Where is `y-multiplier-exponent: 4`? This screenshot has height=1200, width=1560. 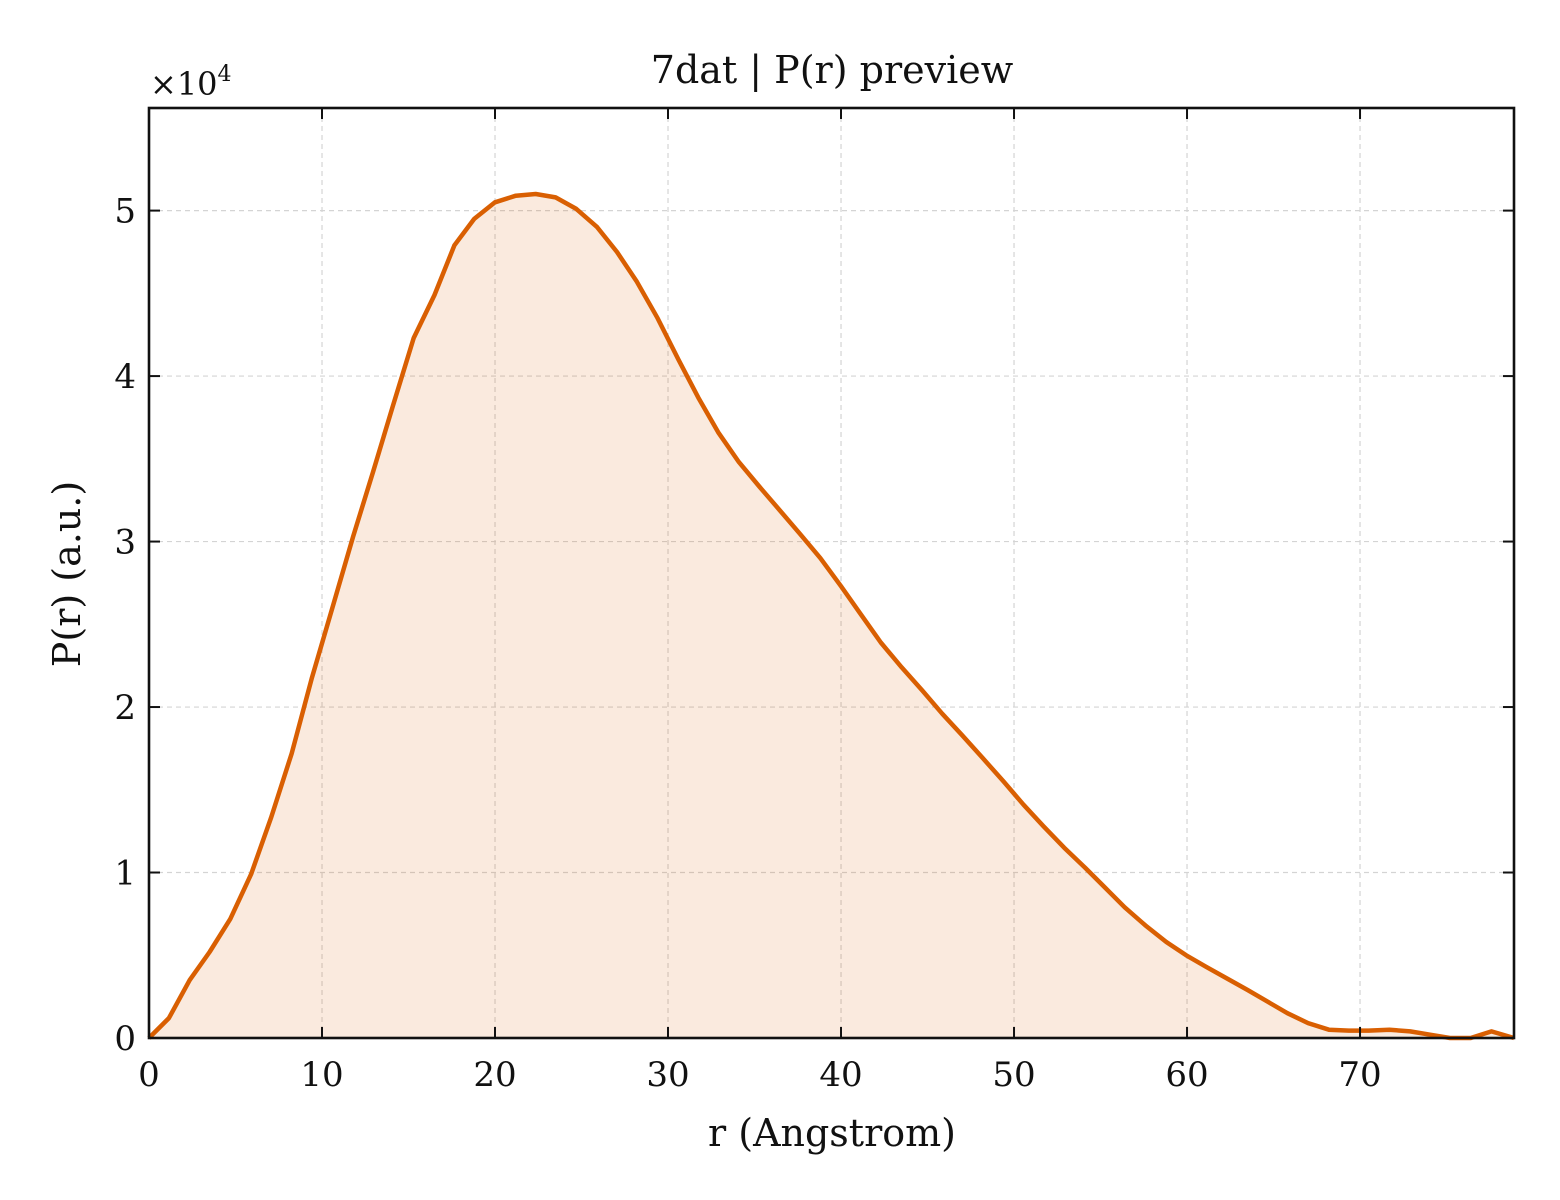 y-multiplier-exponent: 4 is located at coordinates (225, 74).